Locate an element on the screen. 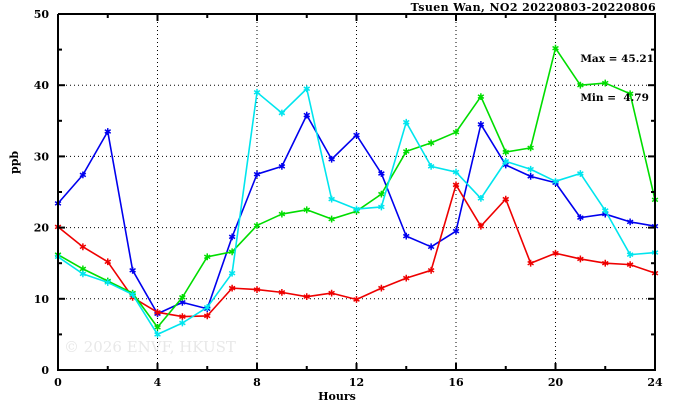  x-tick-label: 16 is located at coordinates (456, 382).